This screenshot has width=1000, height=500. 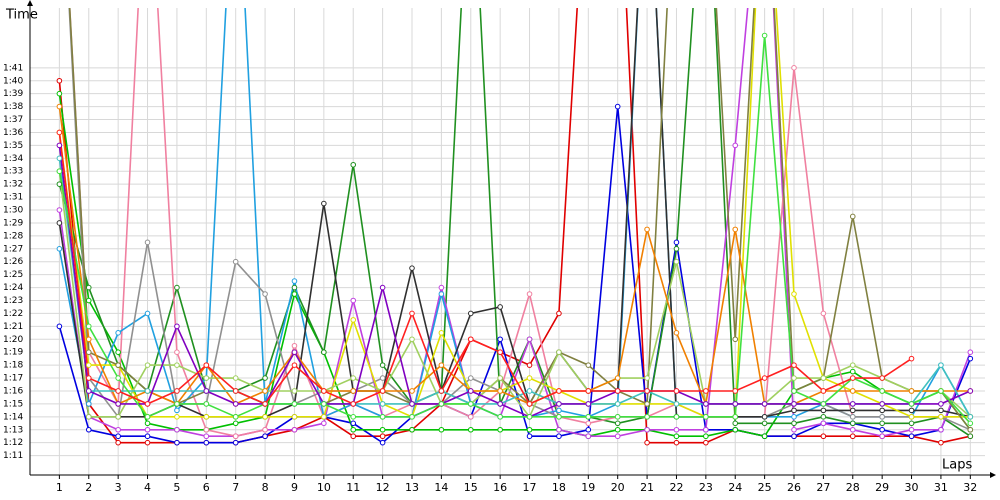 What do you see at coordinates (13, 443) in the screenshot?
I see `y-tick-label: 1:12` at bounding box center [13, 443].